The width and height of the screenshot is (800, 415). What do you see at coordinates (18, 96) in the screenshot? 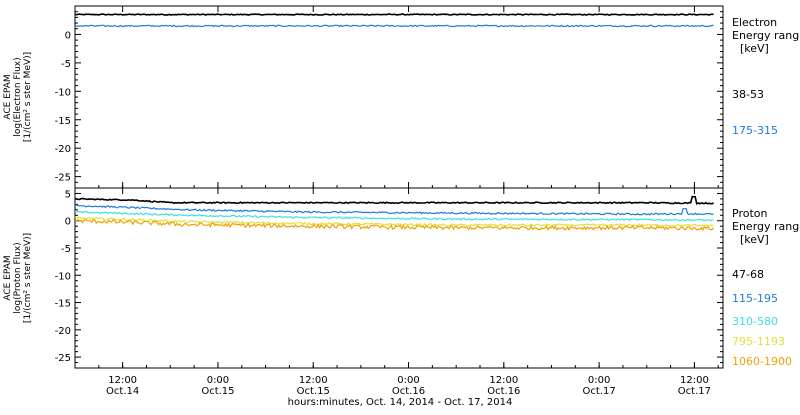
I see `y-axis-label: log(Electron Flux)` at bounding box center [18, 96].